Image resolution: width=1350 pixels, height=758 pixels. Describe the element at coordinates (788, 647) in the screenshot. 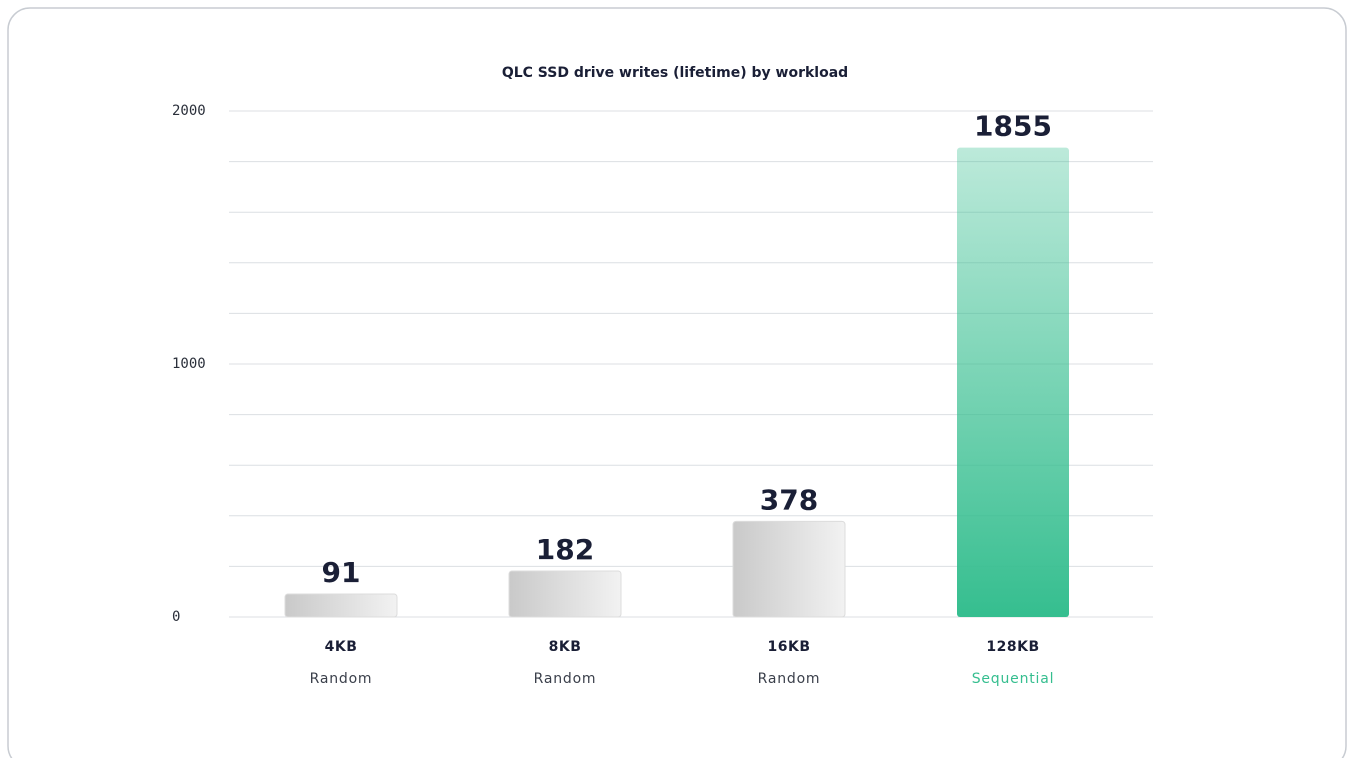

I see `x-tick-label: 16KB` at that location.